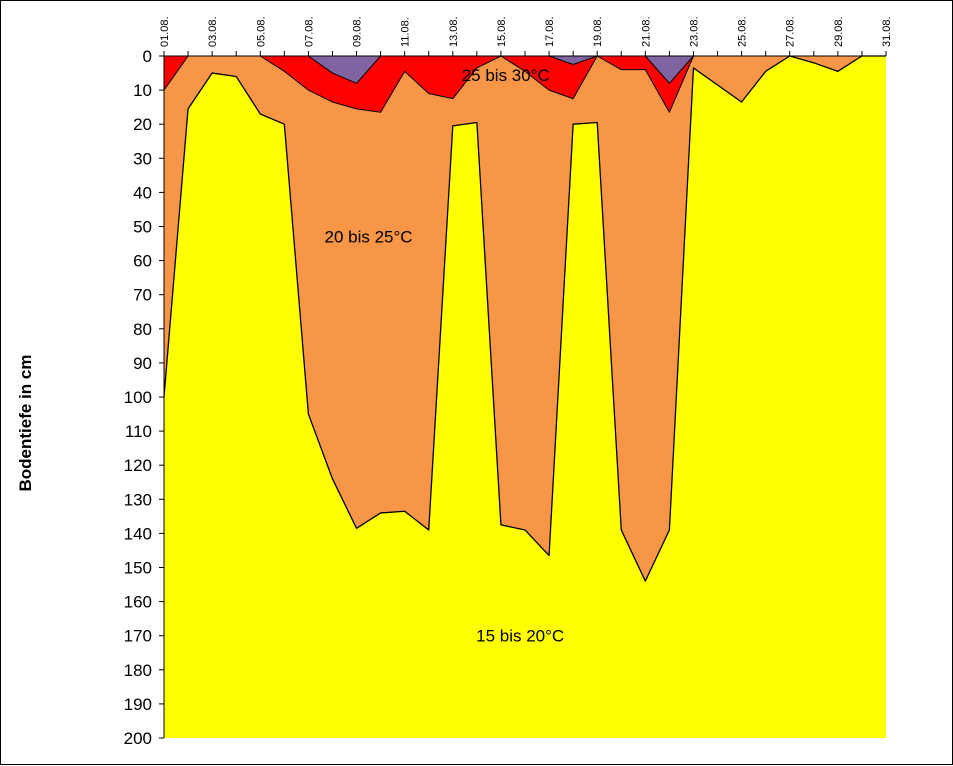 This screenshot has height=766, width=953. Describe the element at coordinates (502, 31) in the screenshot. I see `x-tick-label: 15.08.` at that location.